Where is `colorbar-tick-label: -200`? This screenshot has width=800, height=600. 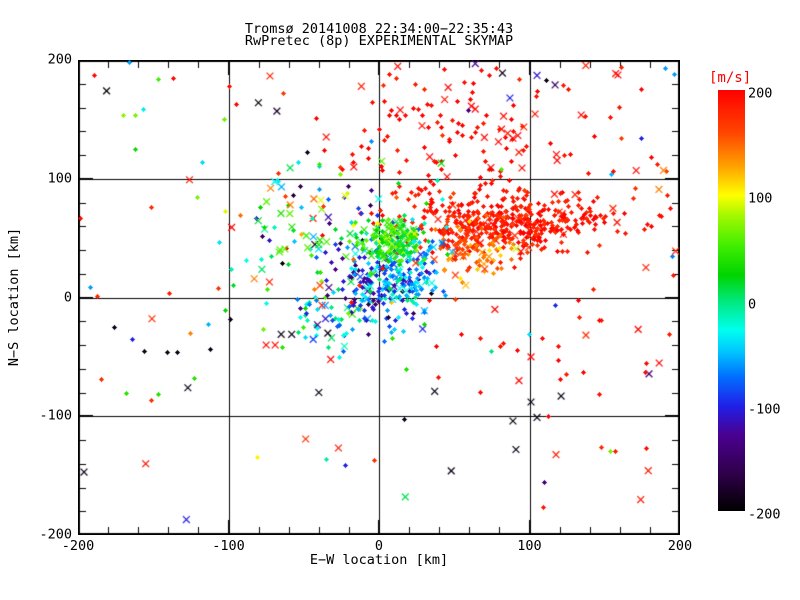 colorbar-tick-label: -200 is located at coordinates (764, 514).